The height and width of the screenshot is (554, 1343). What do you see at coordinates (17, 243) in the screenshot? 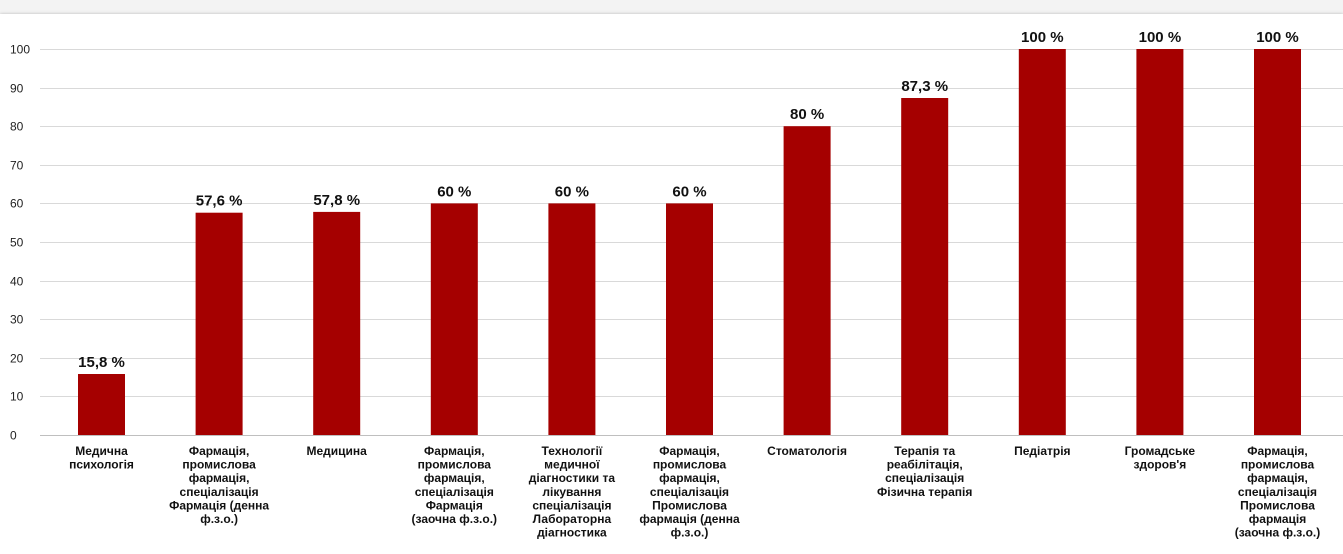
I see `y-tick-label: 50` at bounding box center [17, 243].